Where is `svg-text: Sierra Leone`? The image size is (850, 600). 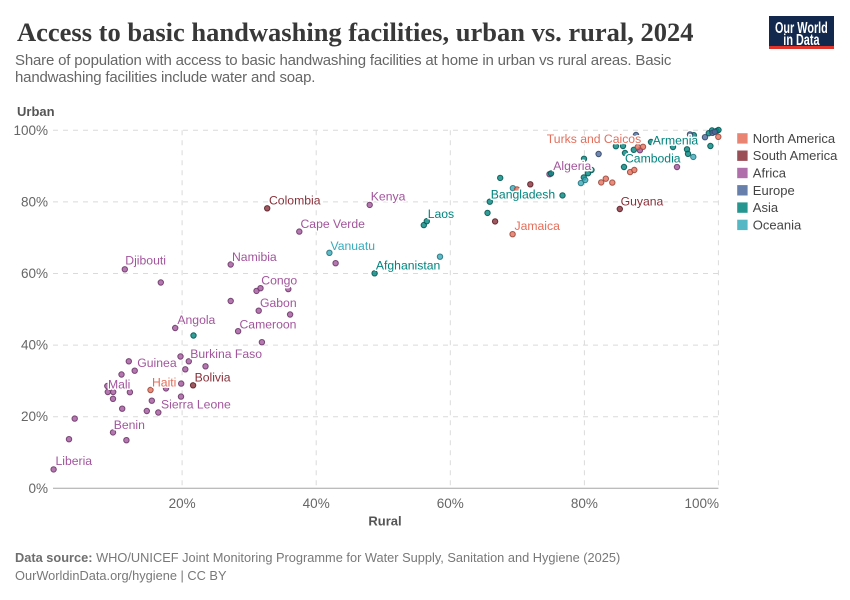 svg-text: Sierra Leone is located at coordinates (196, 405).